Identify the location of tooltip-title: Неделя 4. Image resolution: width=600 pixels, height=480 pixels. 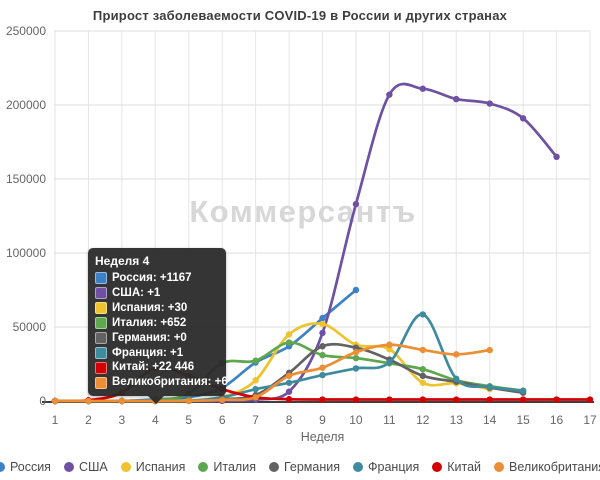
(122, 261).